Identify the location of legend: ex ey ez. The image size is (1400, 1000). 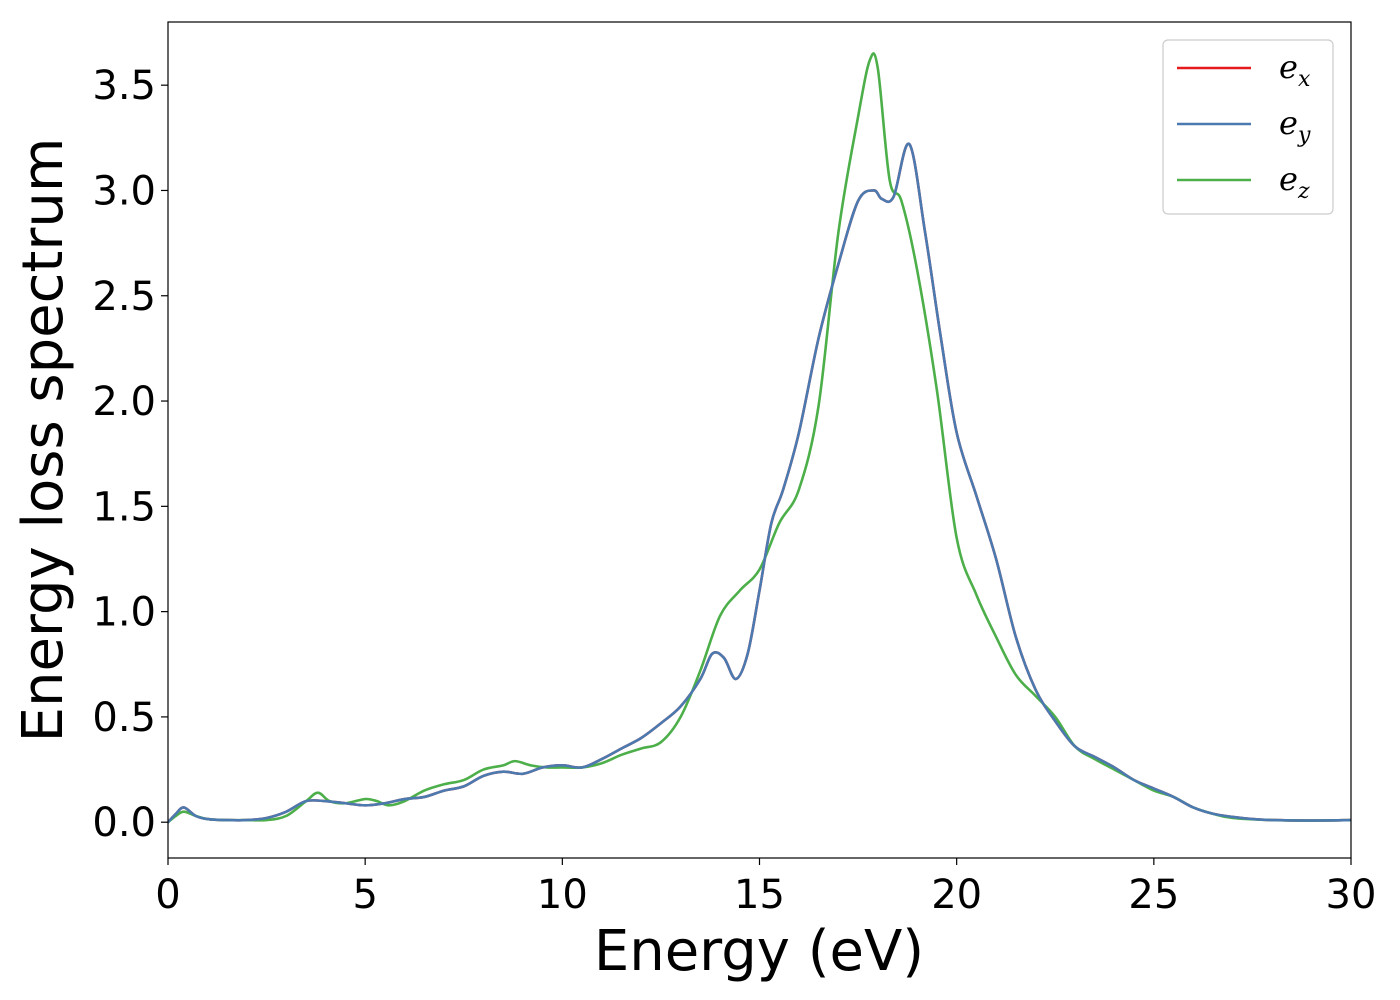
(1248, 127).